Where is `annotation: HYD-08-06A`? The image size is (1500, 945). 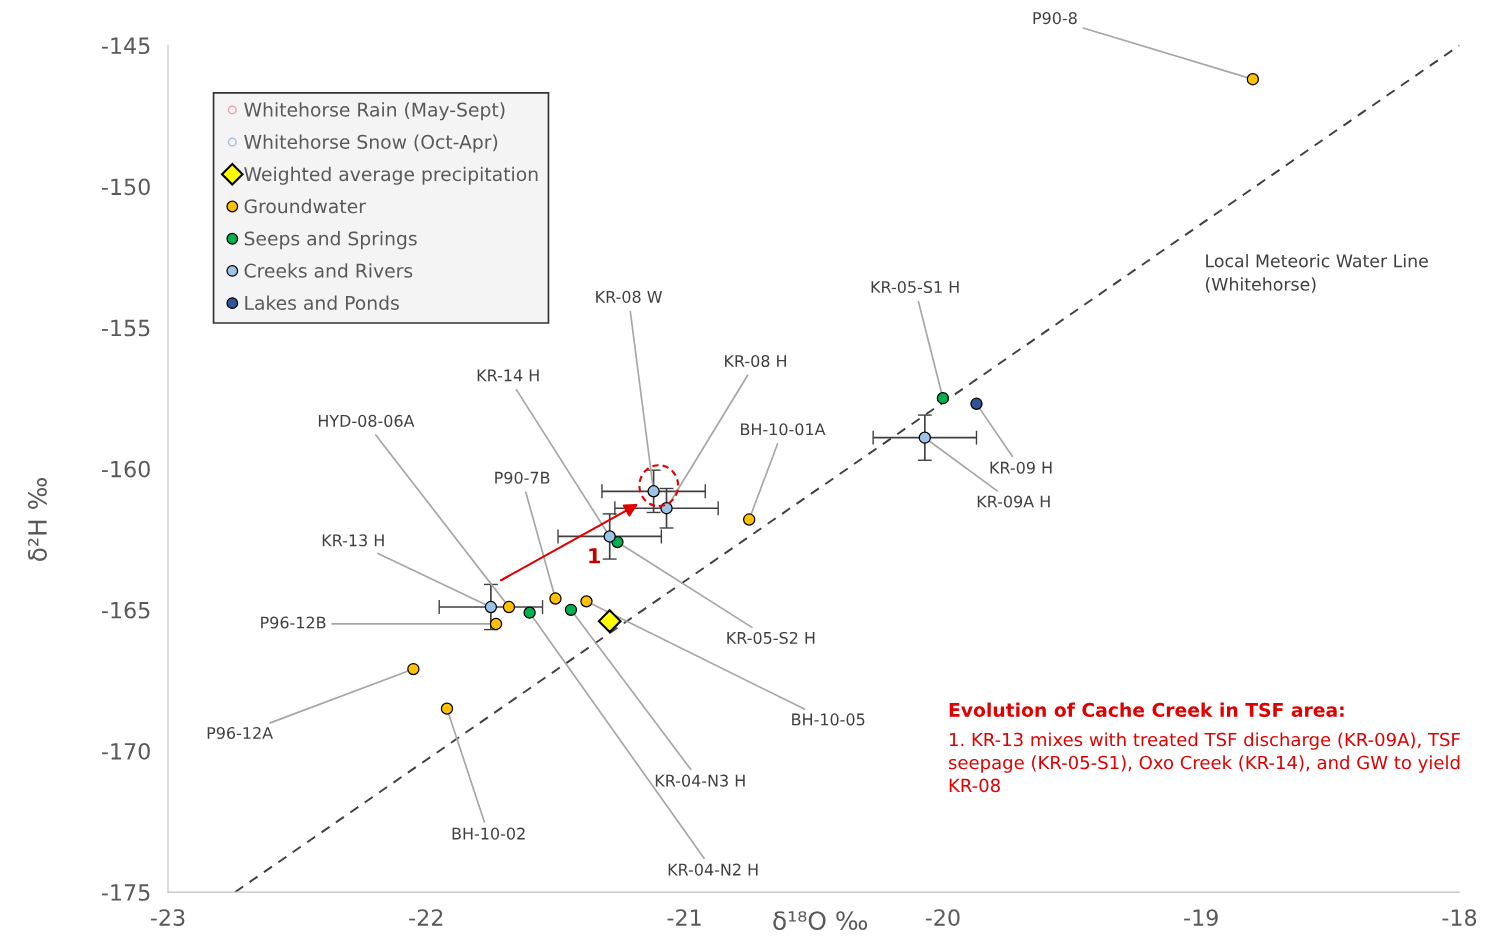
annotation: HYD-08-06A is located at coordinates (366, 420).